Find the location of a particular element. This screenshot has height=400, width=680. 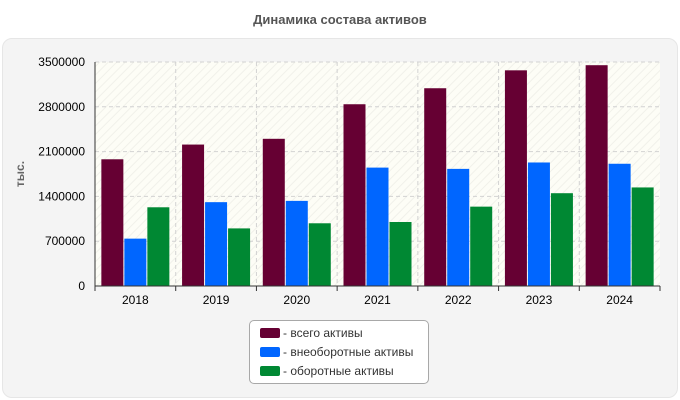

legend-swatch-total-assets is located at coordinates (270, 333).